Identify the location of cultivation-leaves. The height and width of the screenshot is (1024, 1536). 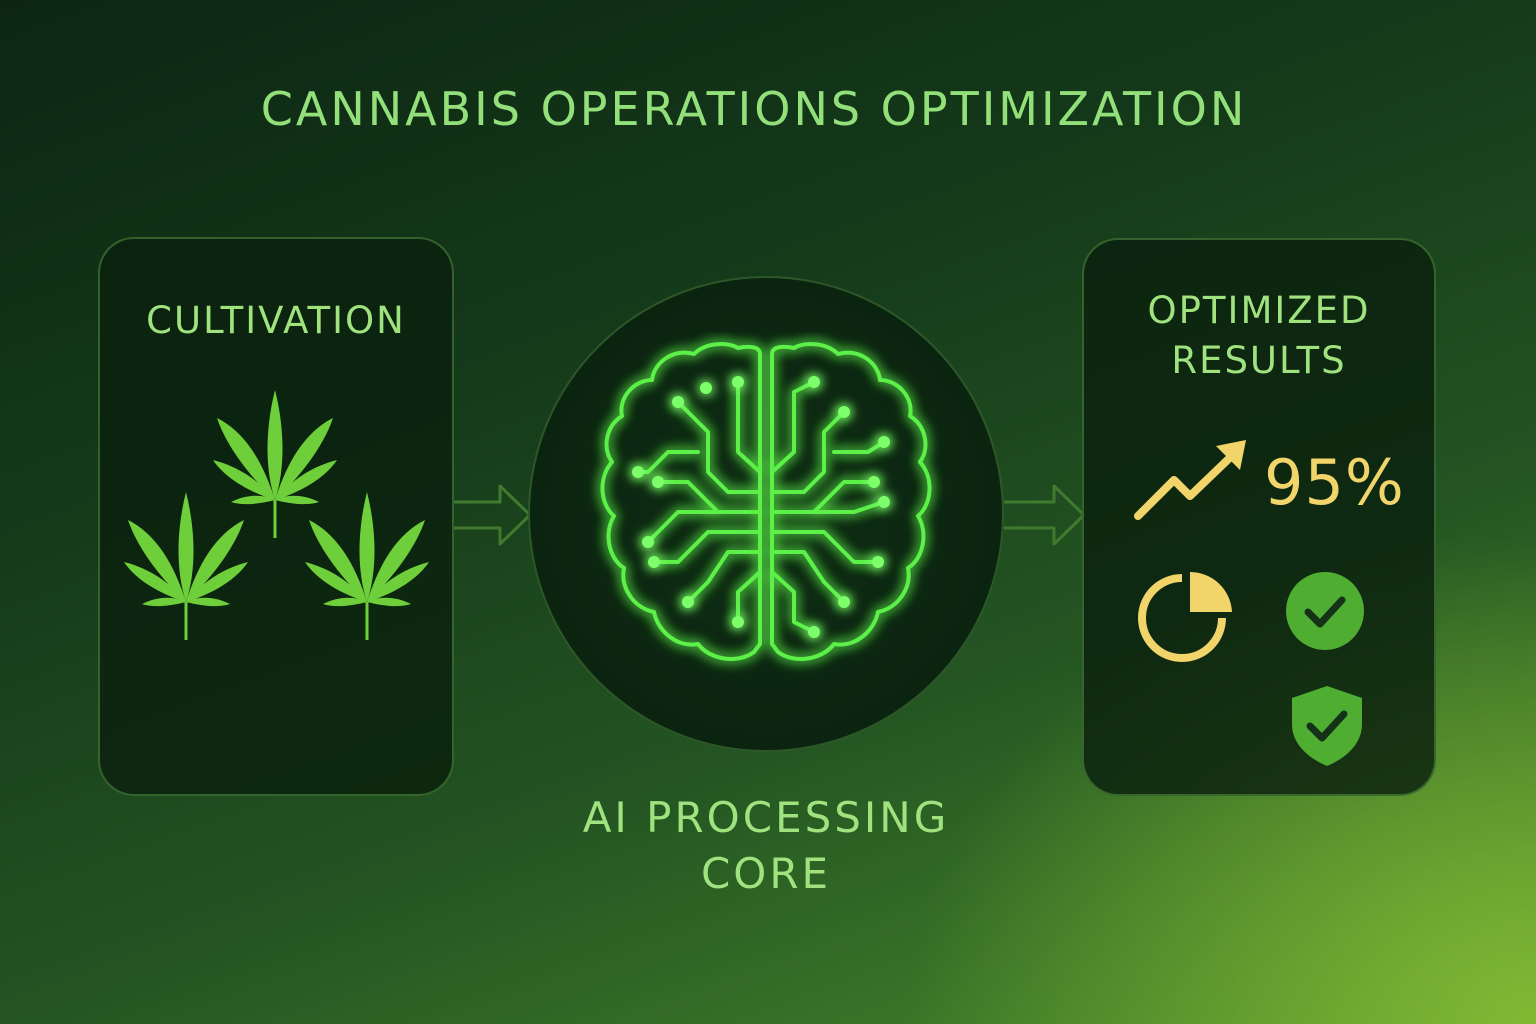
(276, 515).